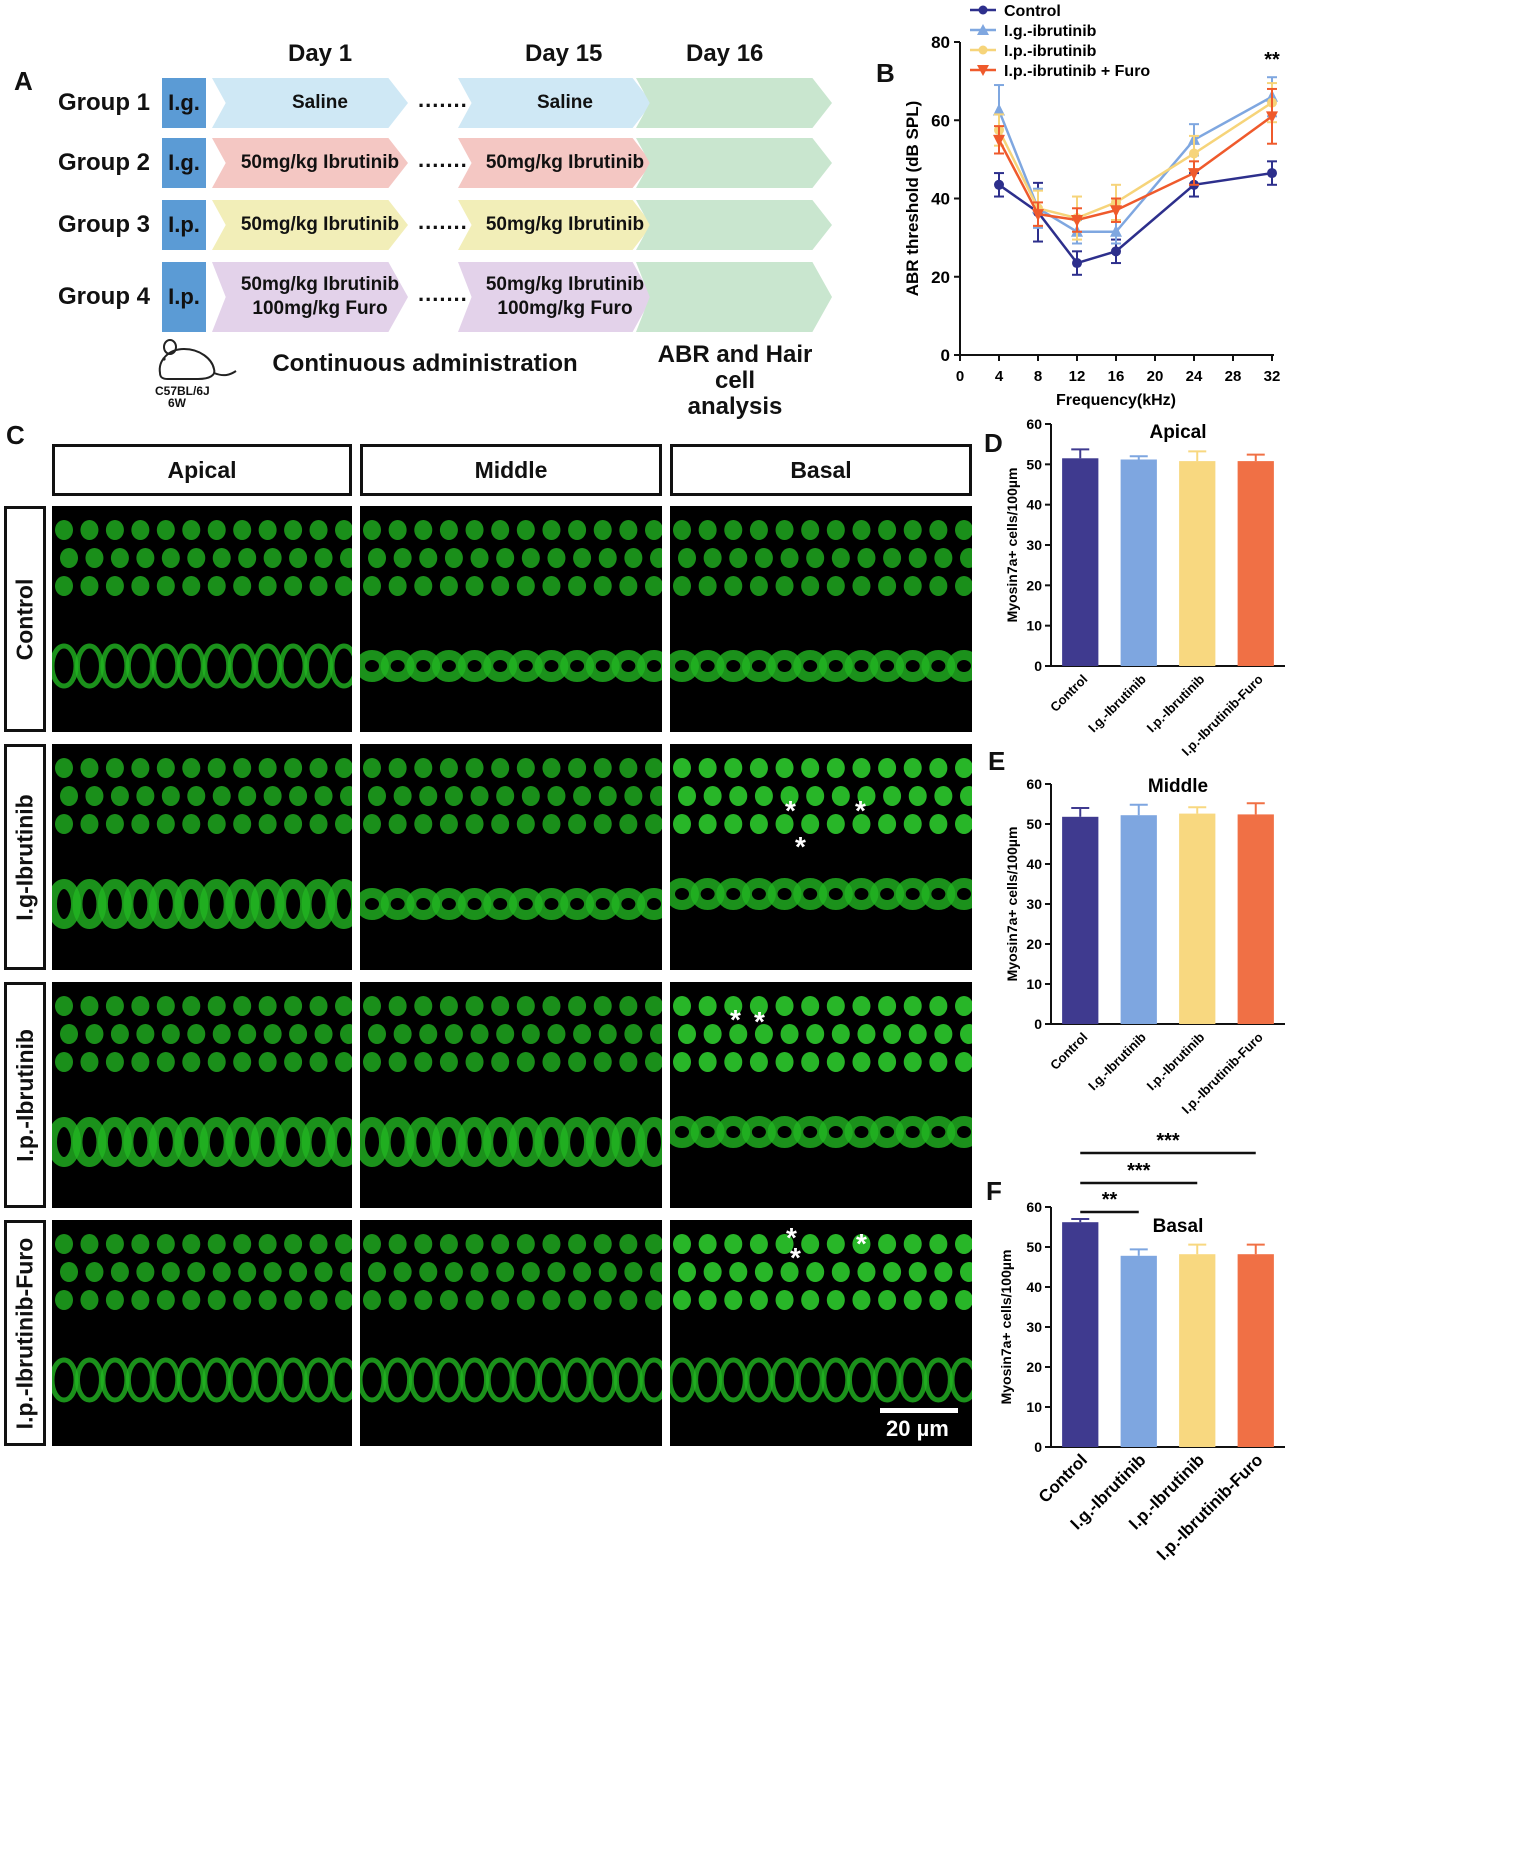 The image size is (1535, 1860). I want to click on x-tick-label: 20, so click(1155, 376).